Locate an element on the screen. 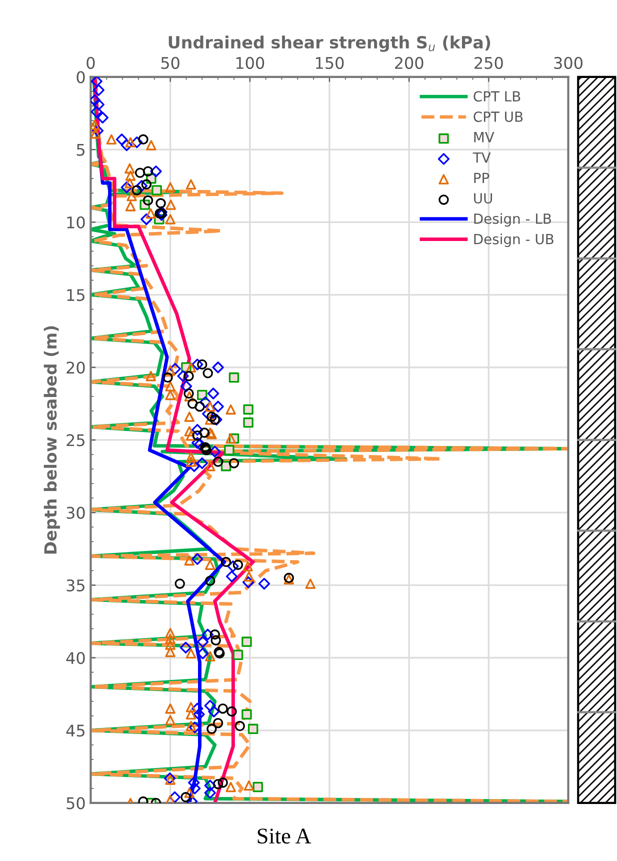 The image size is (617, 861). y-tick-label: 10 is located at coordinates (76, 222).